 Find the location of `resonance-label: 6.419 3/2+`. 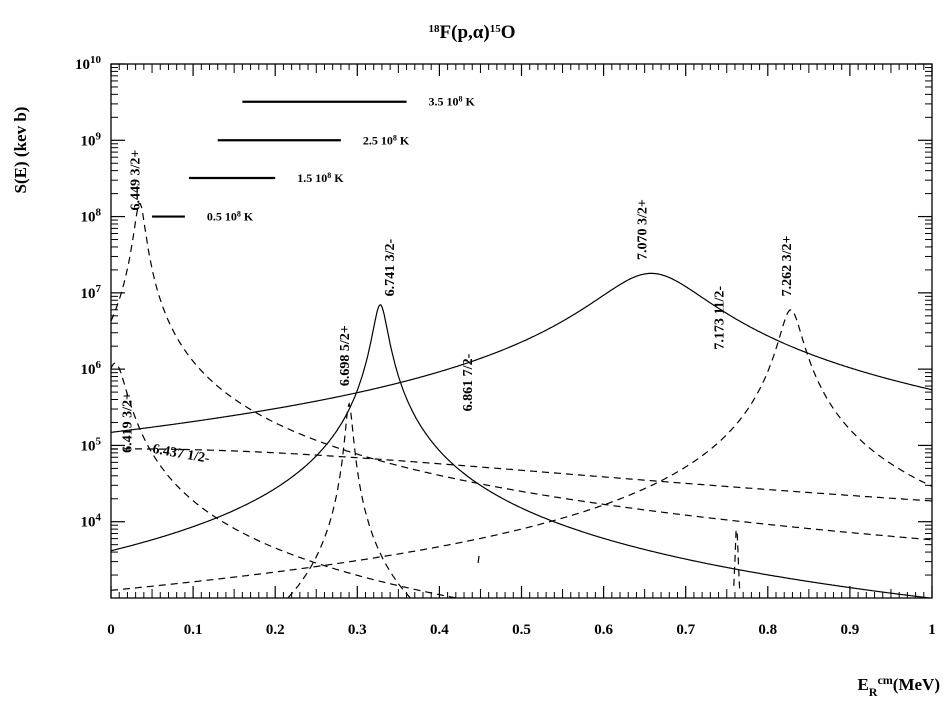

resonance-label: 6.419 3/2+ is located at coordinates (128, 422).